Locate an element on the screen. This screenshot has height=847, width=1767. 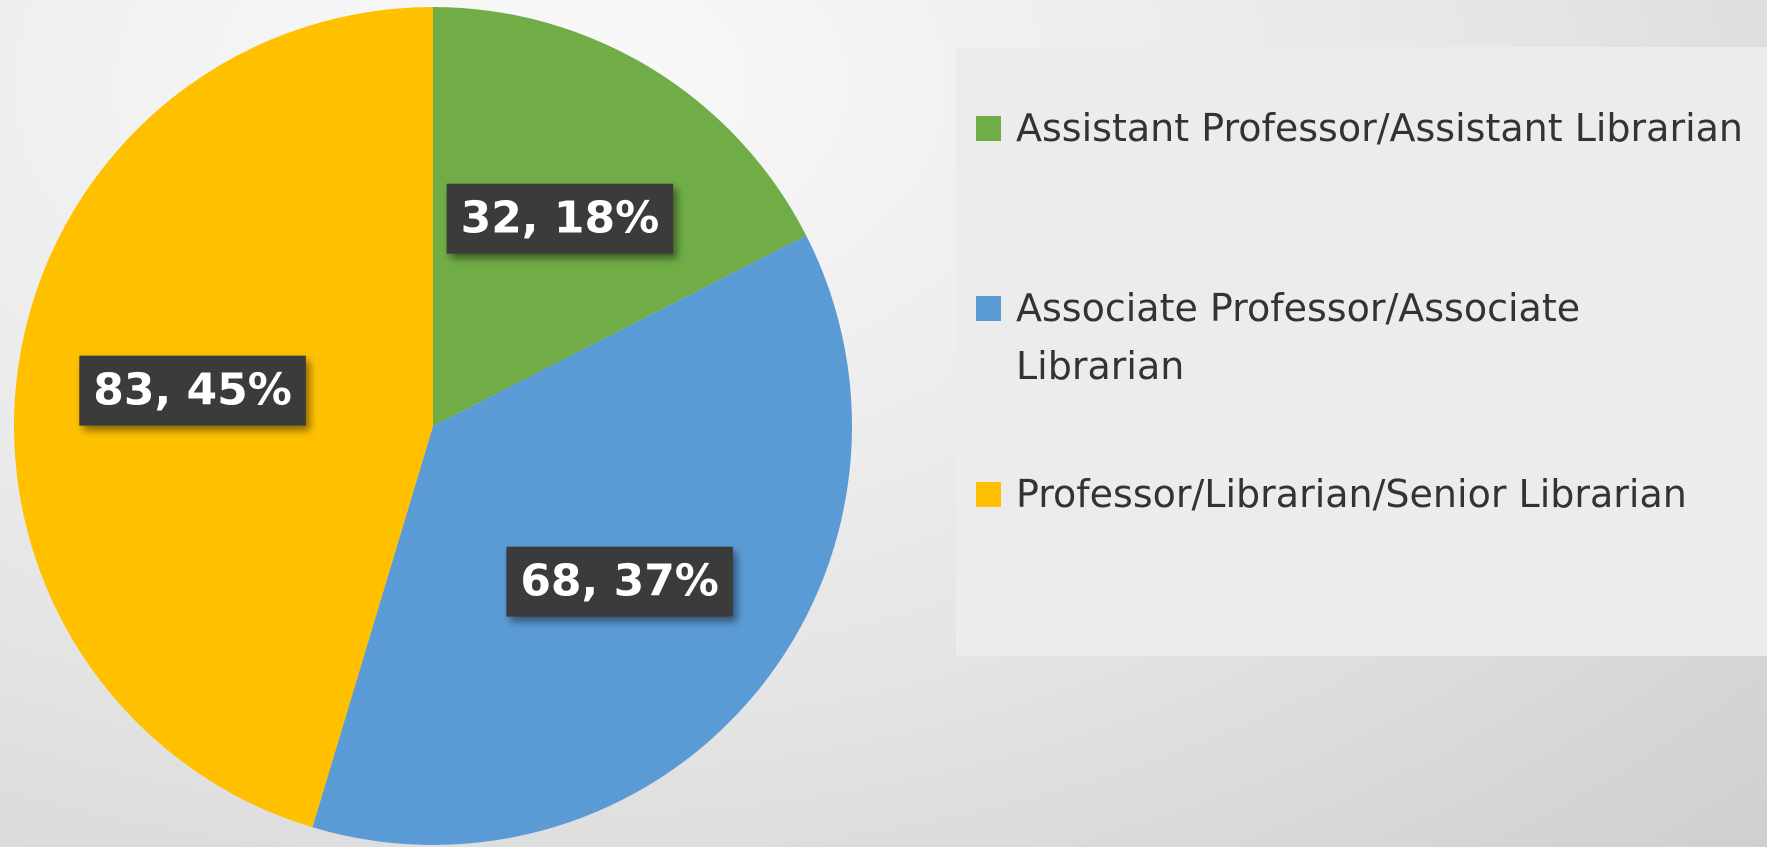
legend-item: Professor/Librarian/Senior Librarian is located at coordinates (1366, 494).